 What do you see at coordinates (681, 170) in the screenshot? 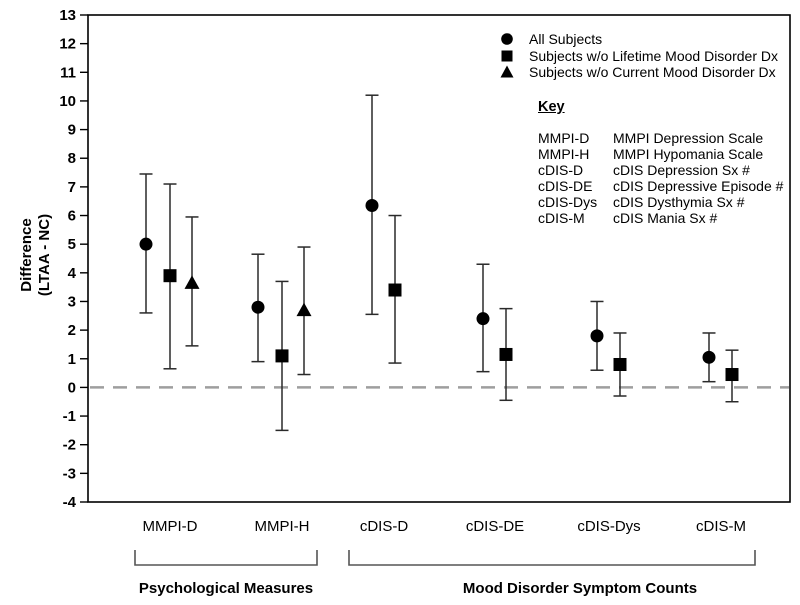
I see `key-desc: cDIS Depression Sx #` at bounding box center [681, 170].